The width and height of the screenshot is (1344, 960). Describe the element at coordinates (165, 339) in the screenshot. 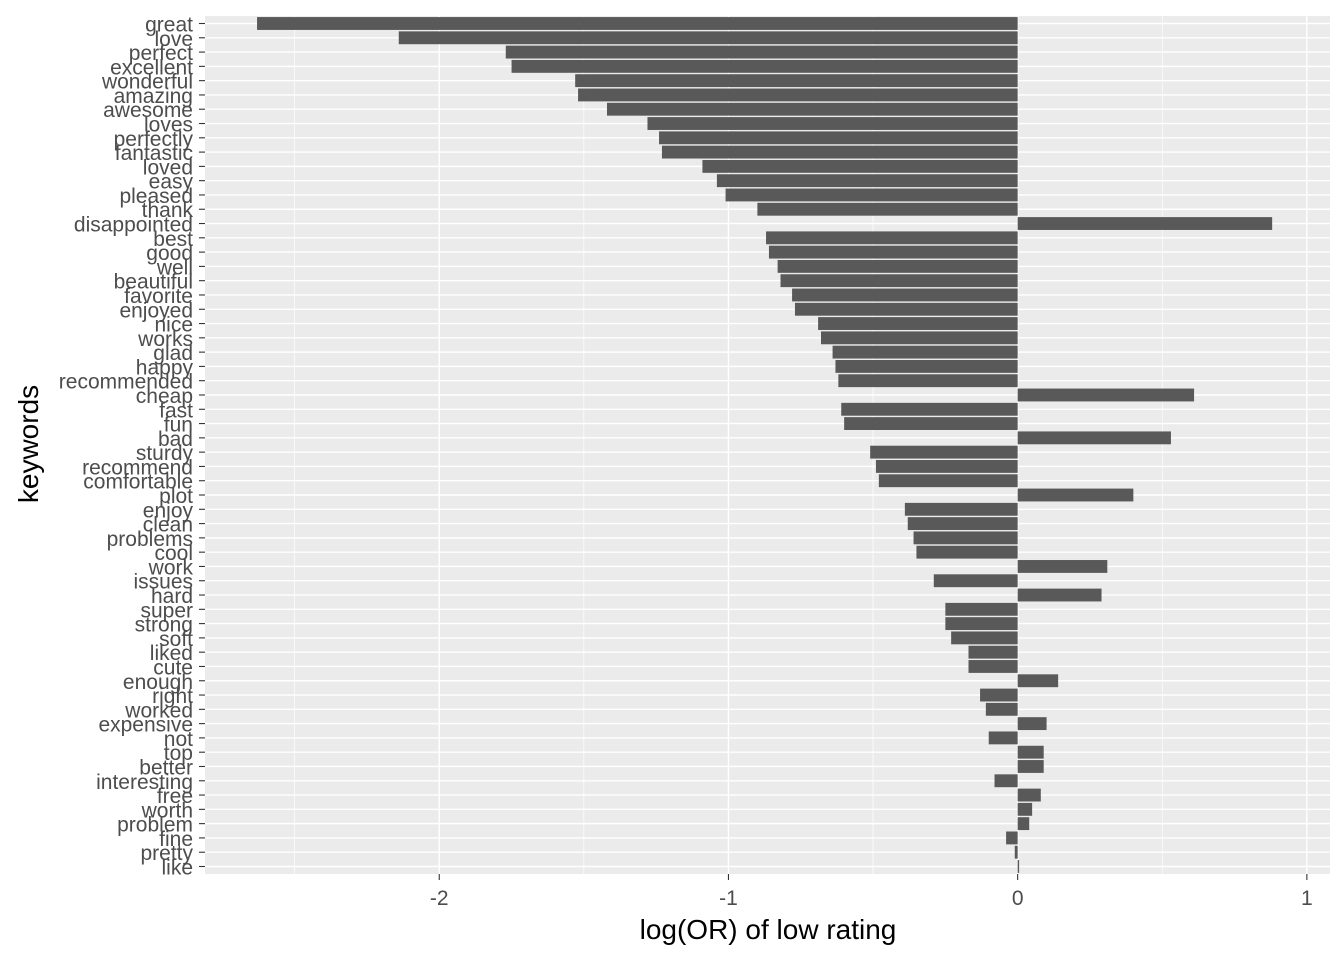

I see `y-tick-label: works` at that location.